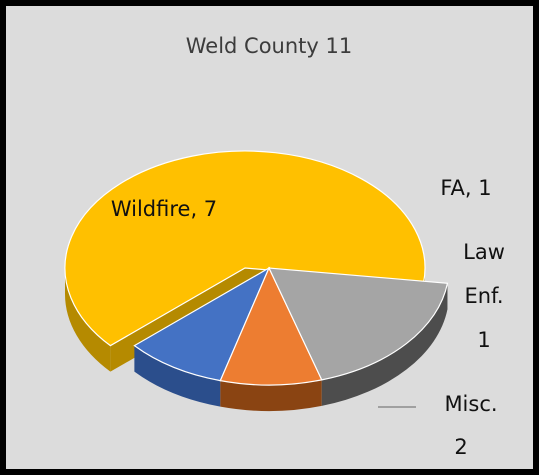 Image resolution: width=539 pixels, height=475 pixels. Describe the element at coordinates (202, 324) in the screenshot. I see `slice-fa` at that location.